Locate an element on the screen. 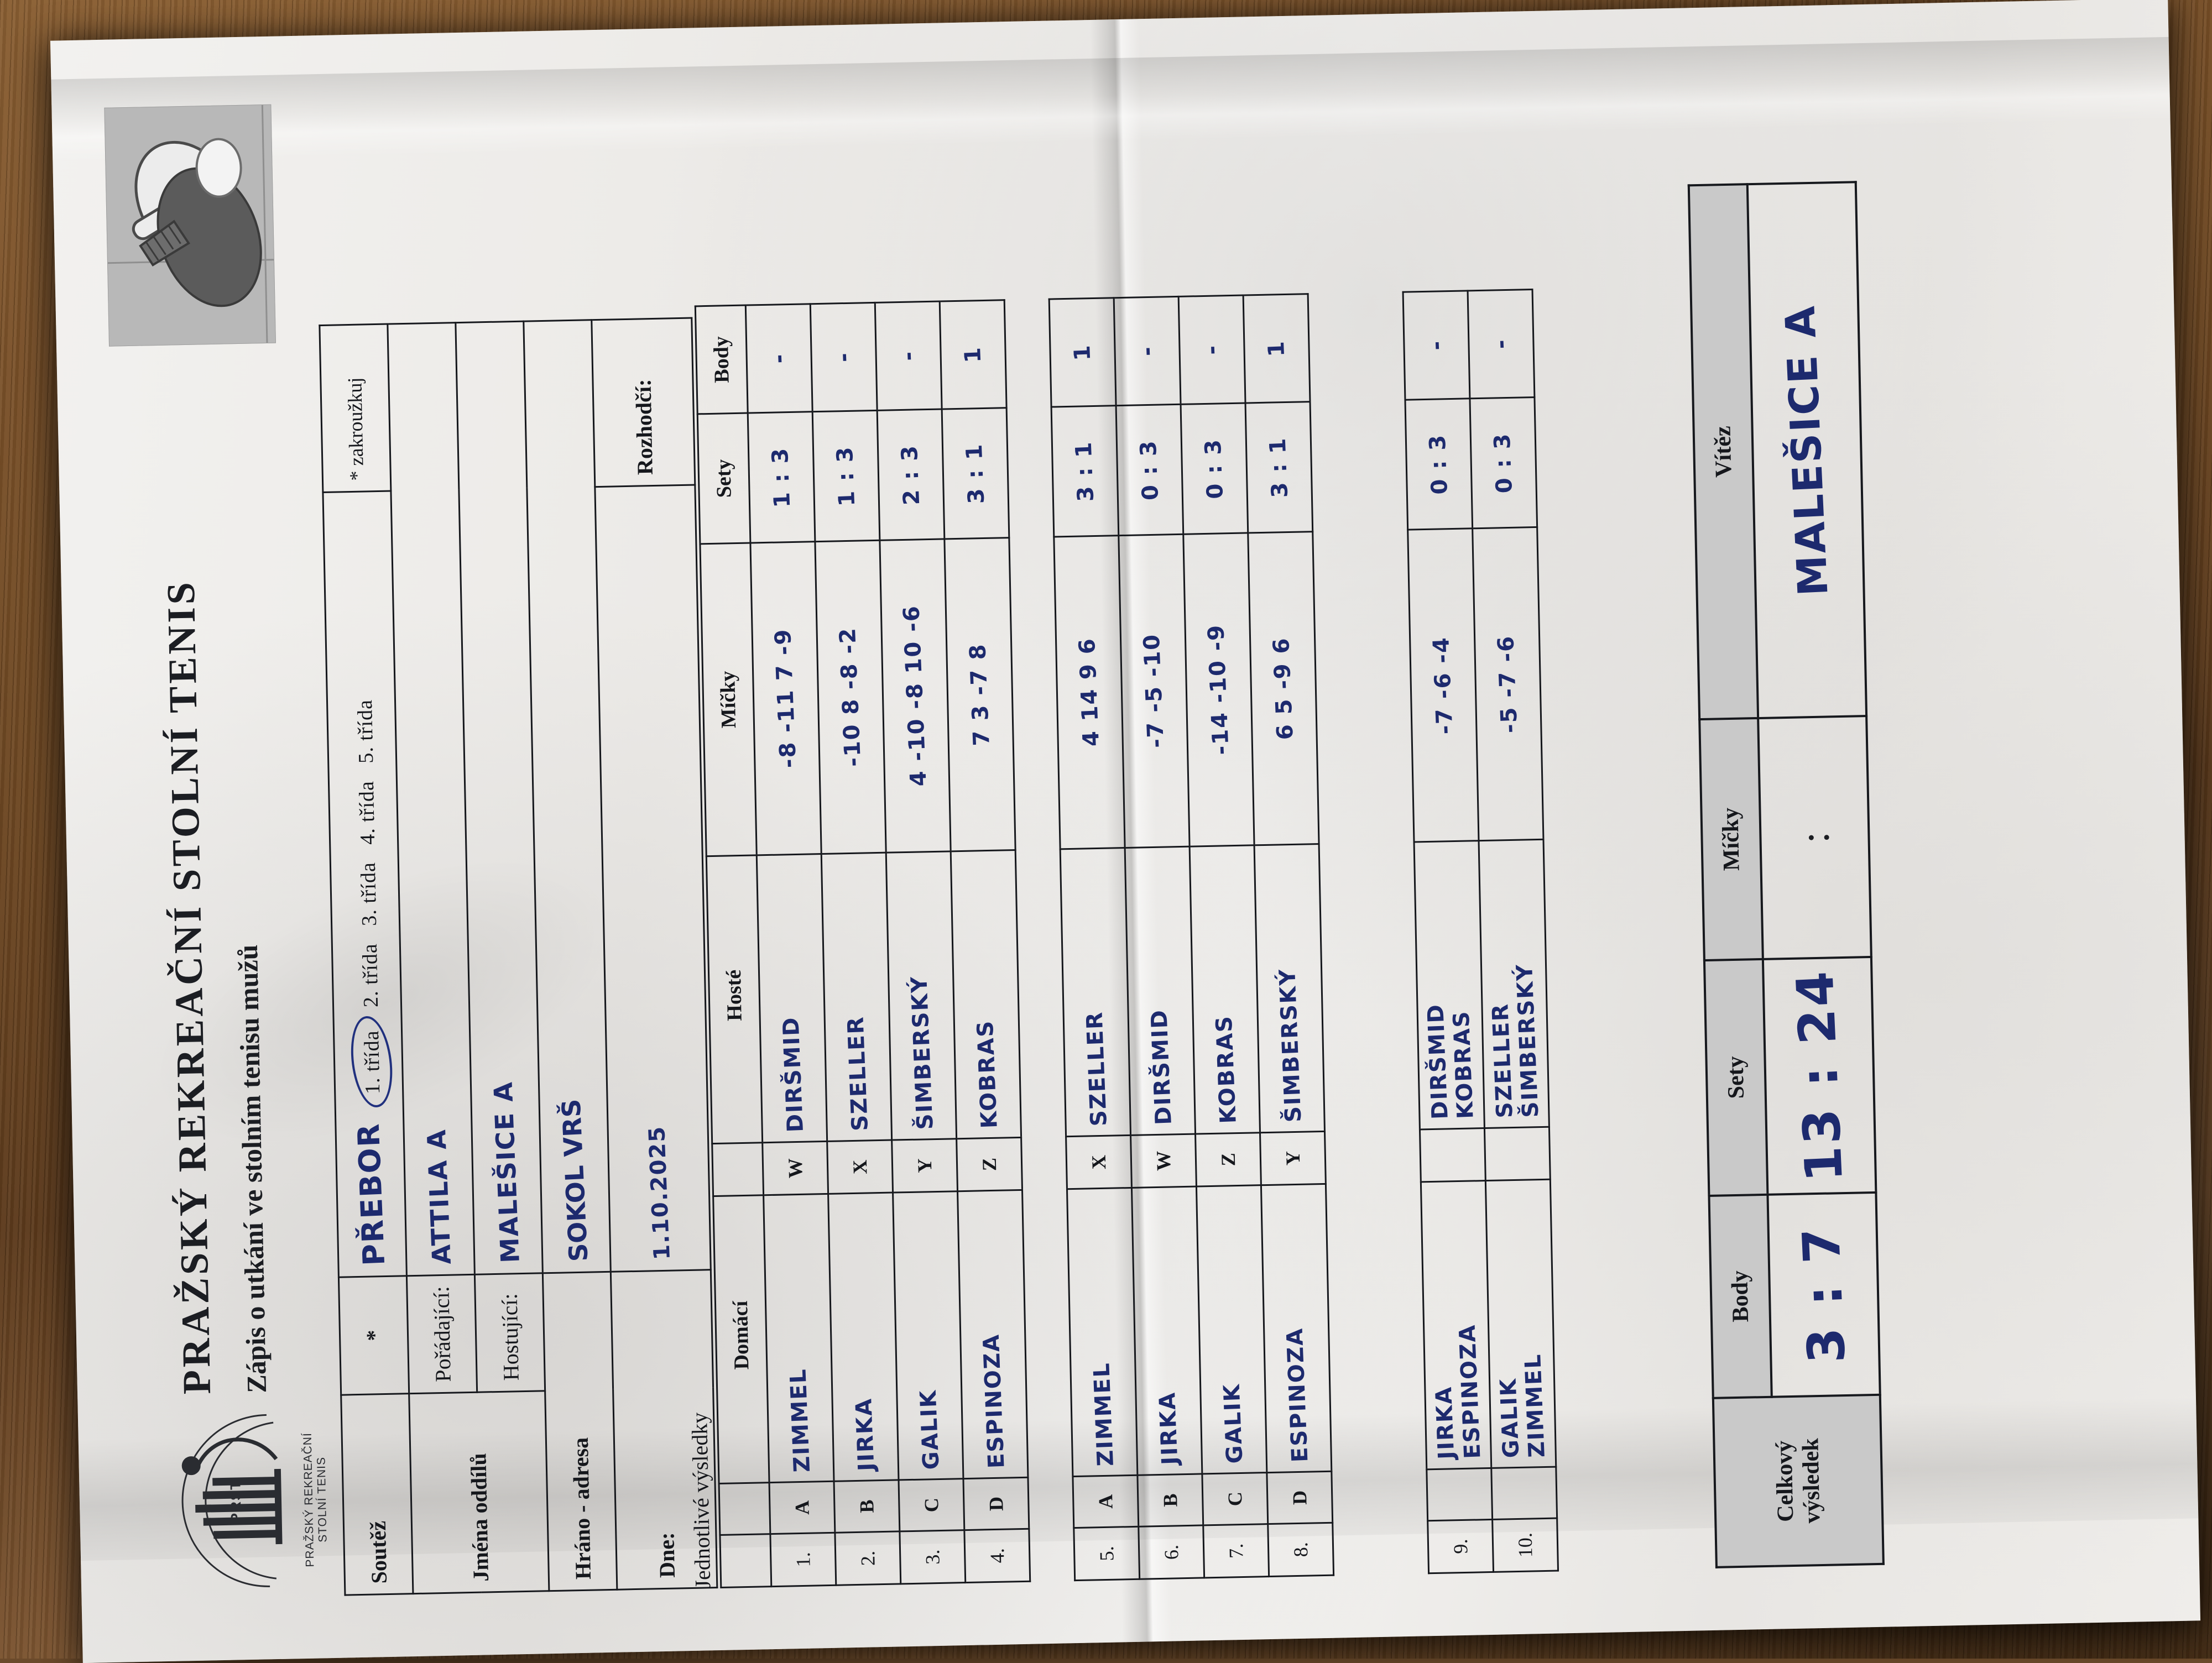 This screenshot has height=1663, width=2212. class-option-5: 5. třída is located at coordinates (365, 731).